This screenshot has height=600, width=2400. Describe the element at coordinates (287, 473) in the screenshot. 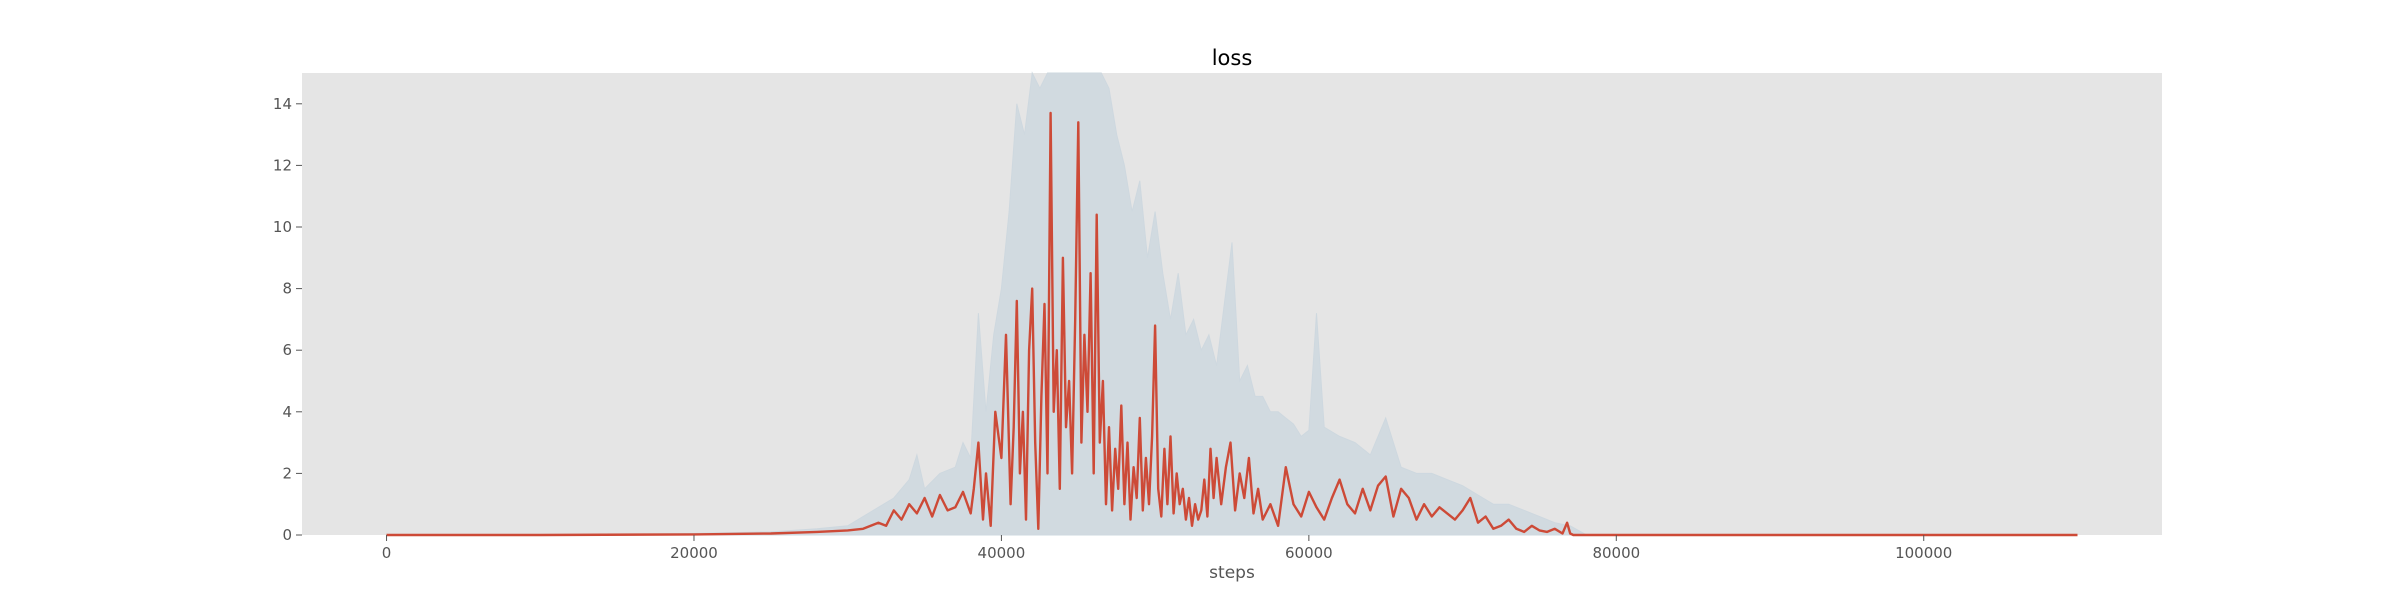

I see `y-tick-label: 2` at that location.